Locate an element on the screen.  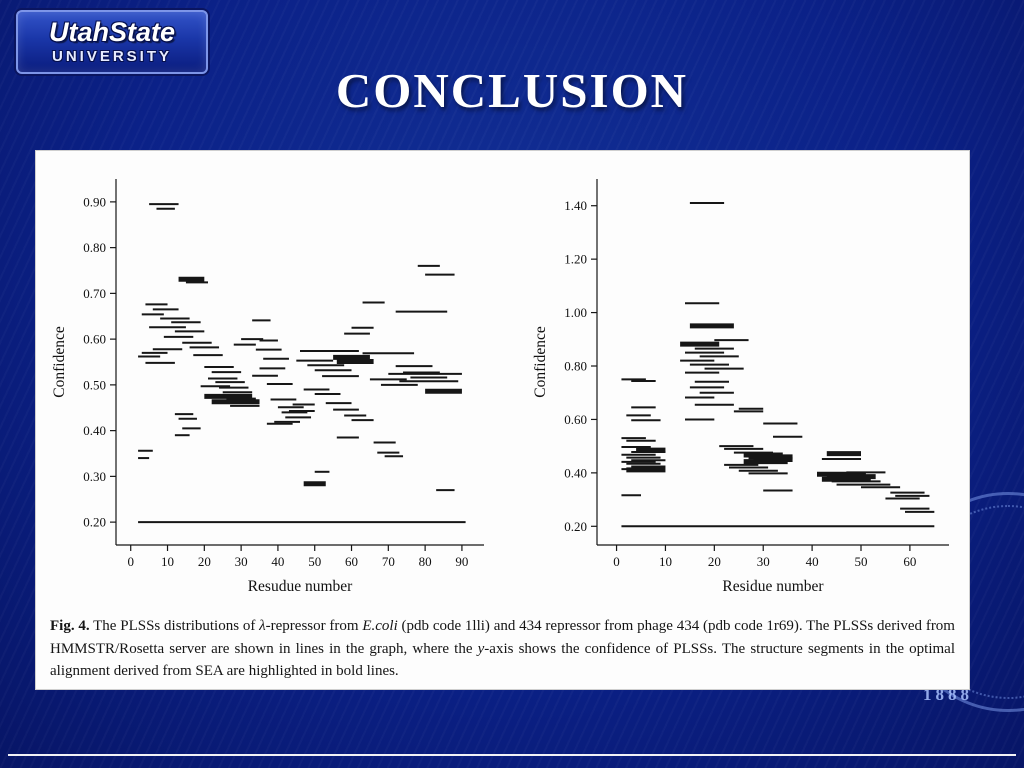
slide-title: CONCLUSION is located at coordinates (512, 90).